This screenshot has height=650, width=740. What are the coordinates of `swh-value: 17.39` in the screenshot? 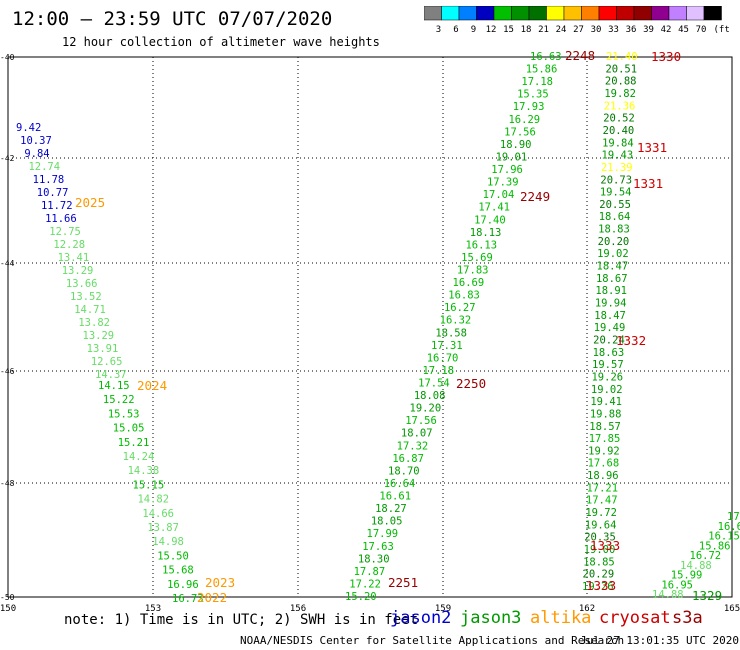 It's located at (503, 183).